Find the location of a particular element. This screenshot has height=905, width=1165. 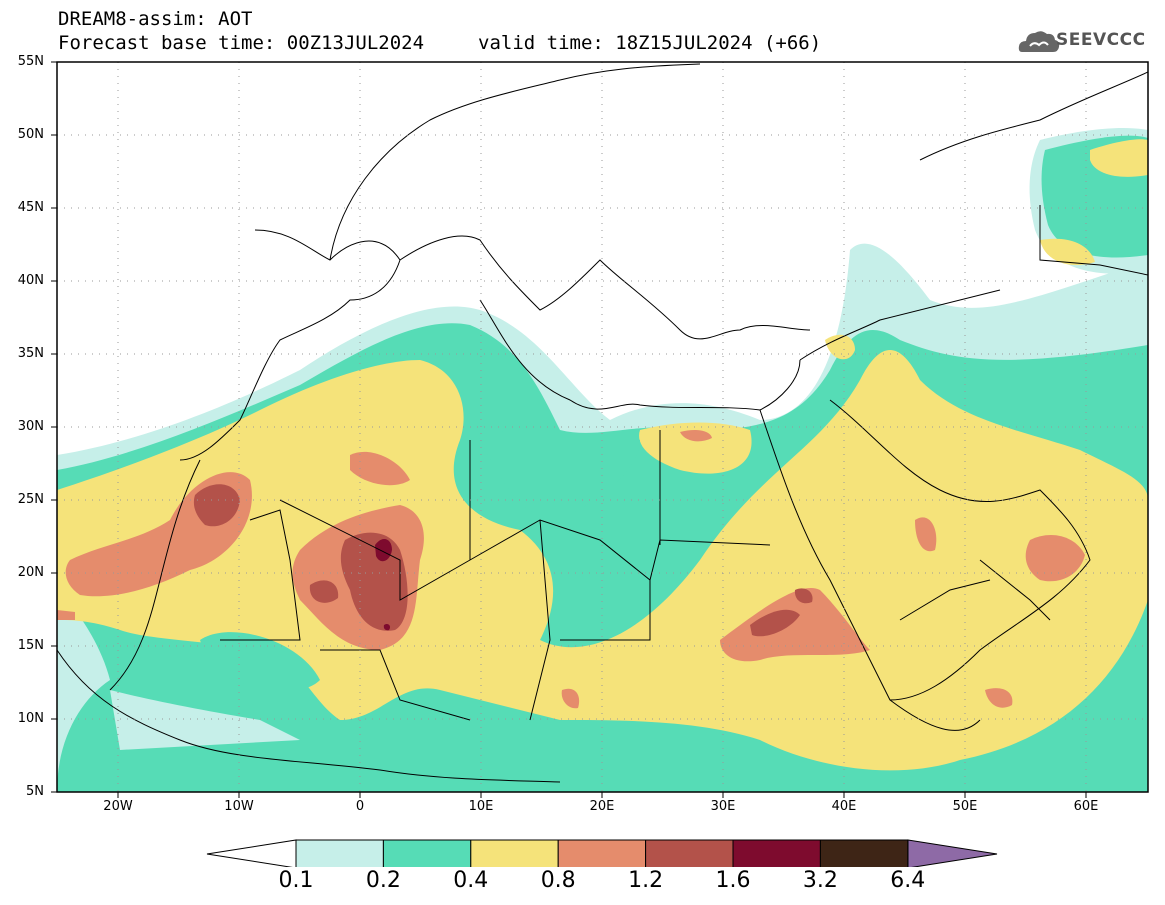

lat-label: 20N is located at coordinates (30, 572).